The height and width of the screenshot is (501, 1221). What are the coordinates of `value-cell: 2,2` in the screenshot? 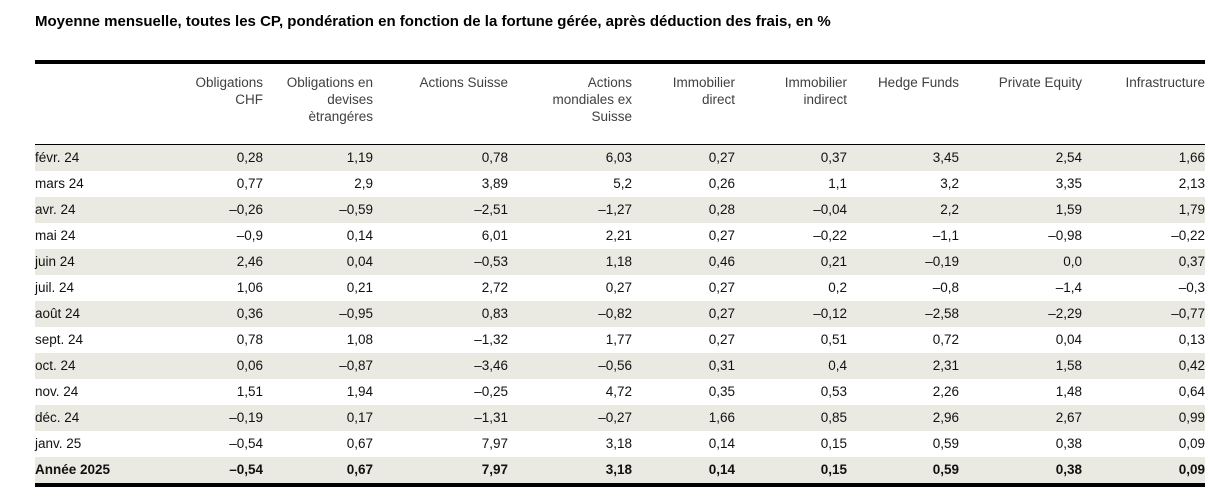 It's located at (949, 209).